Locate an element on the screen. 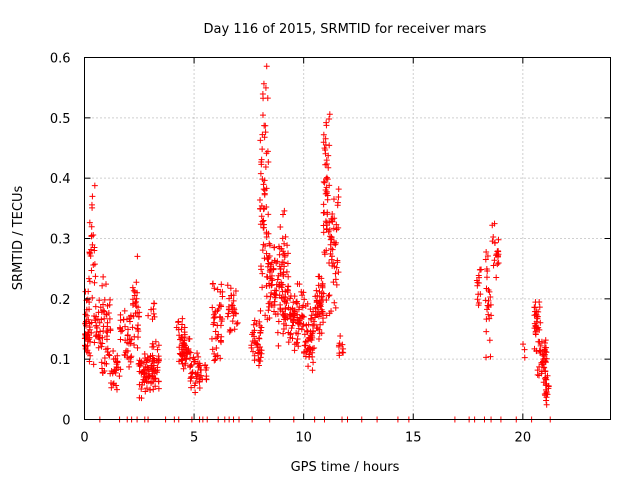 The image size is (640, 480). x-tick-label: 15 is located at coordinates (413, 438).